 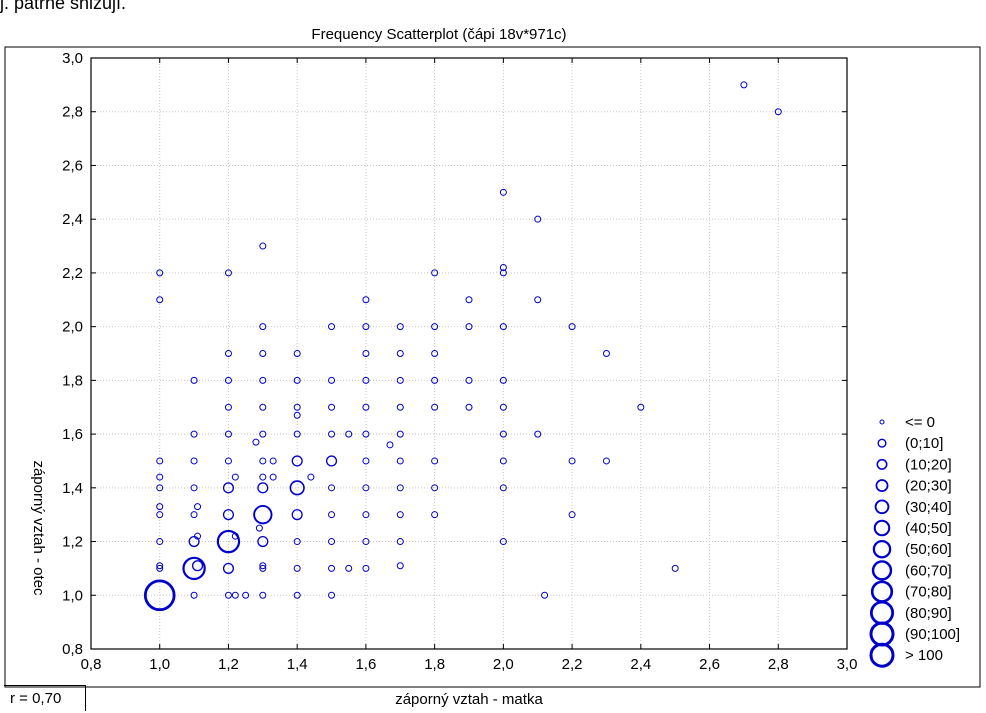 I want to click on x-tick-label: 2,4, so click(x=640, y=664).